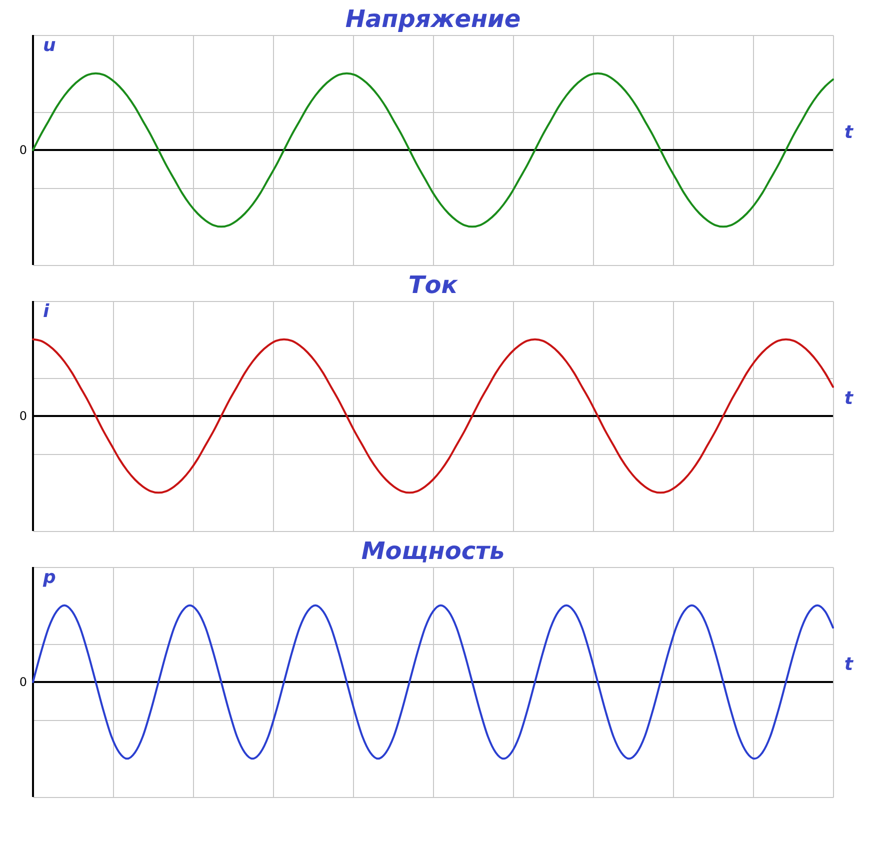  I want to click on y-axis-title: u, so click(49, 45).